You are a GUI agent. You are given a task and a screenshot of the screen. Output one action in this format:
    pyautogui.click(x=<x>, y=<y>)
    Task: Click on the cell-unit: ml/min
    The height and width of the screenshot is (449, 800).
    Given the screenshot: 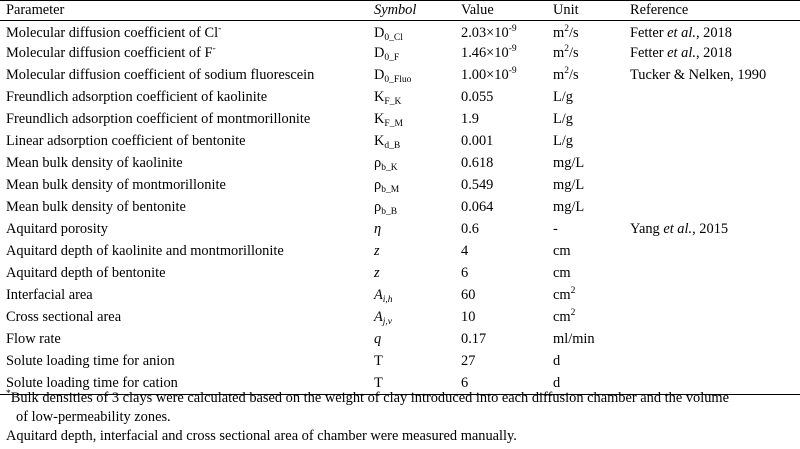 What is the action you would take?
    pyautogui.click(x=585, y=340)
    